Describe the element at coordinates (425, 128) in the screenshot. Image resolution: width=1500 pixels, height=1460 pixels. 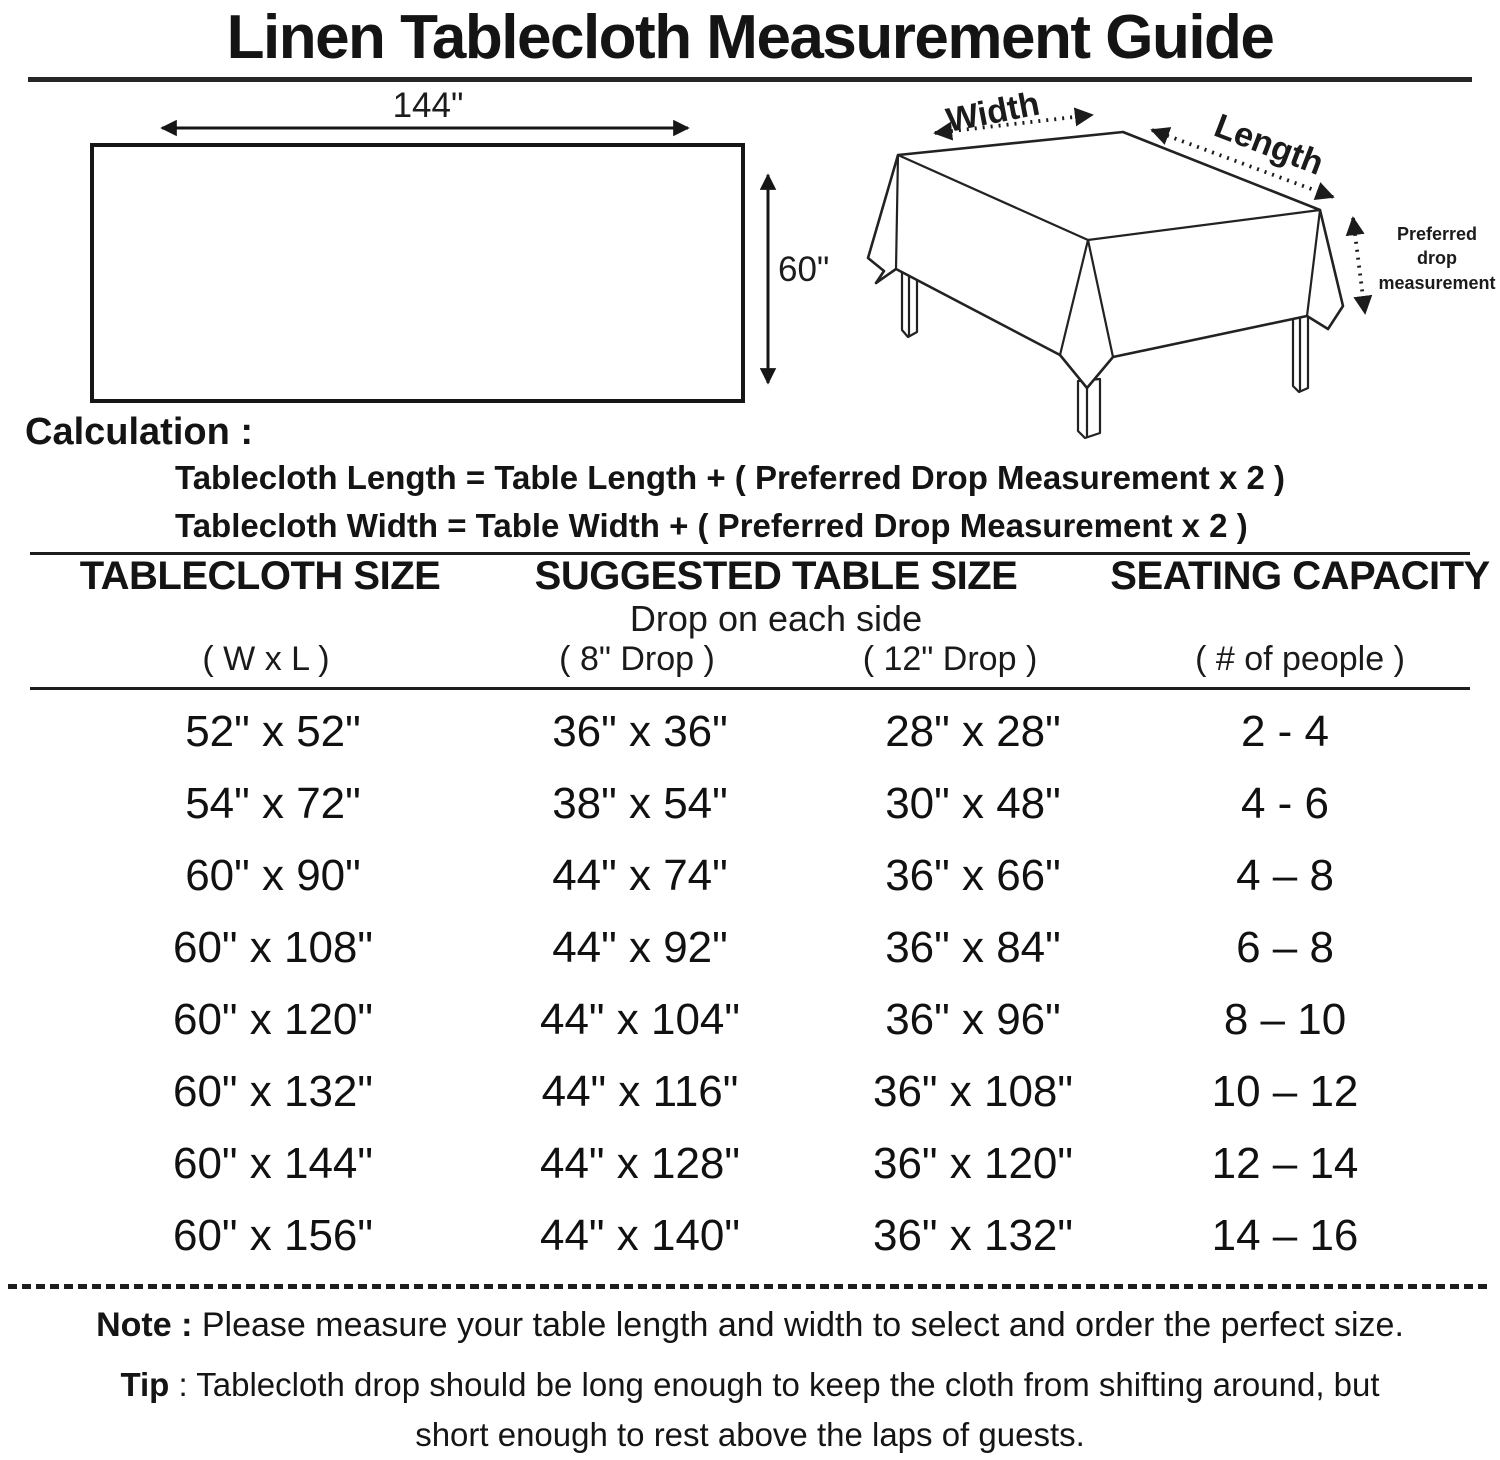
I see `horizontal-dimension-arrow` at that location.